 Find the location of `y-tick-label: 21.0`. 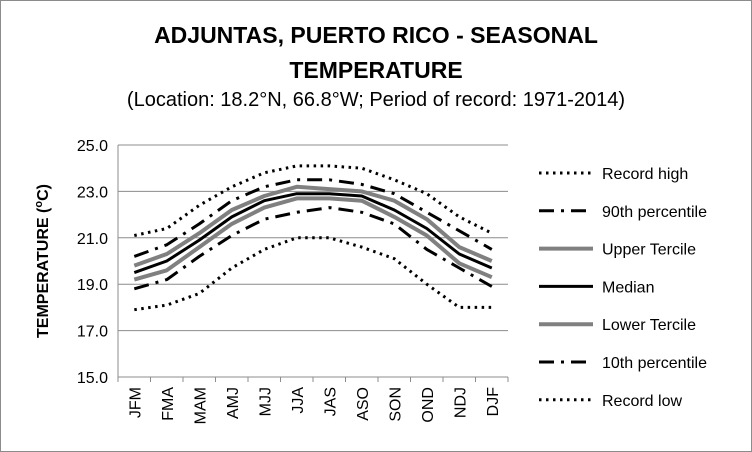

y-tick-label: 21.0 is located at coordinates (92, 239).